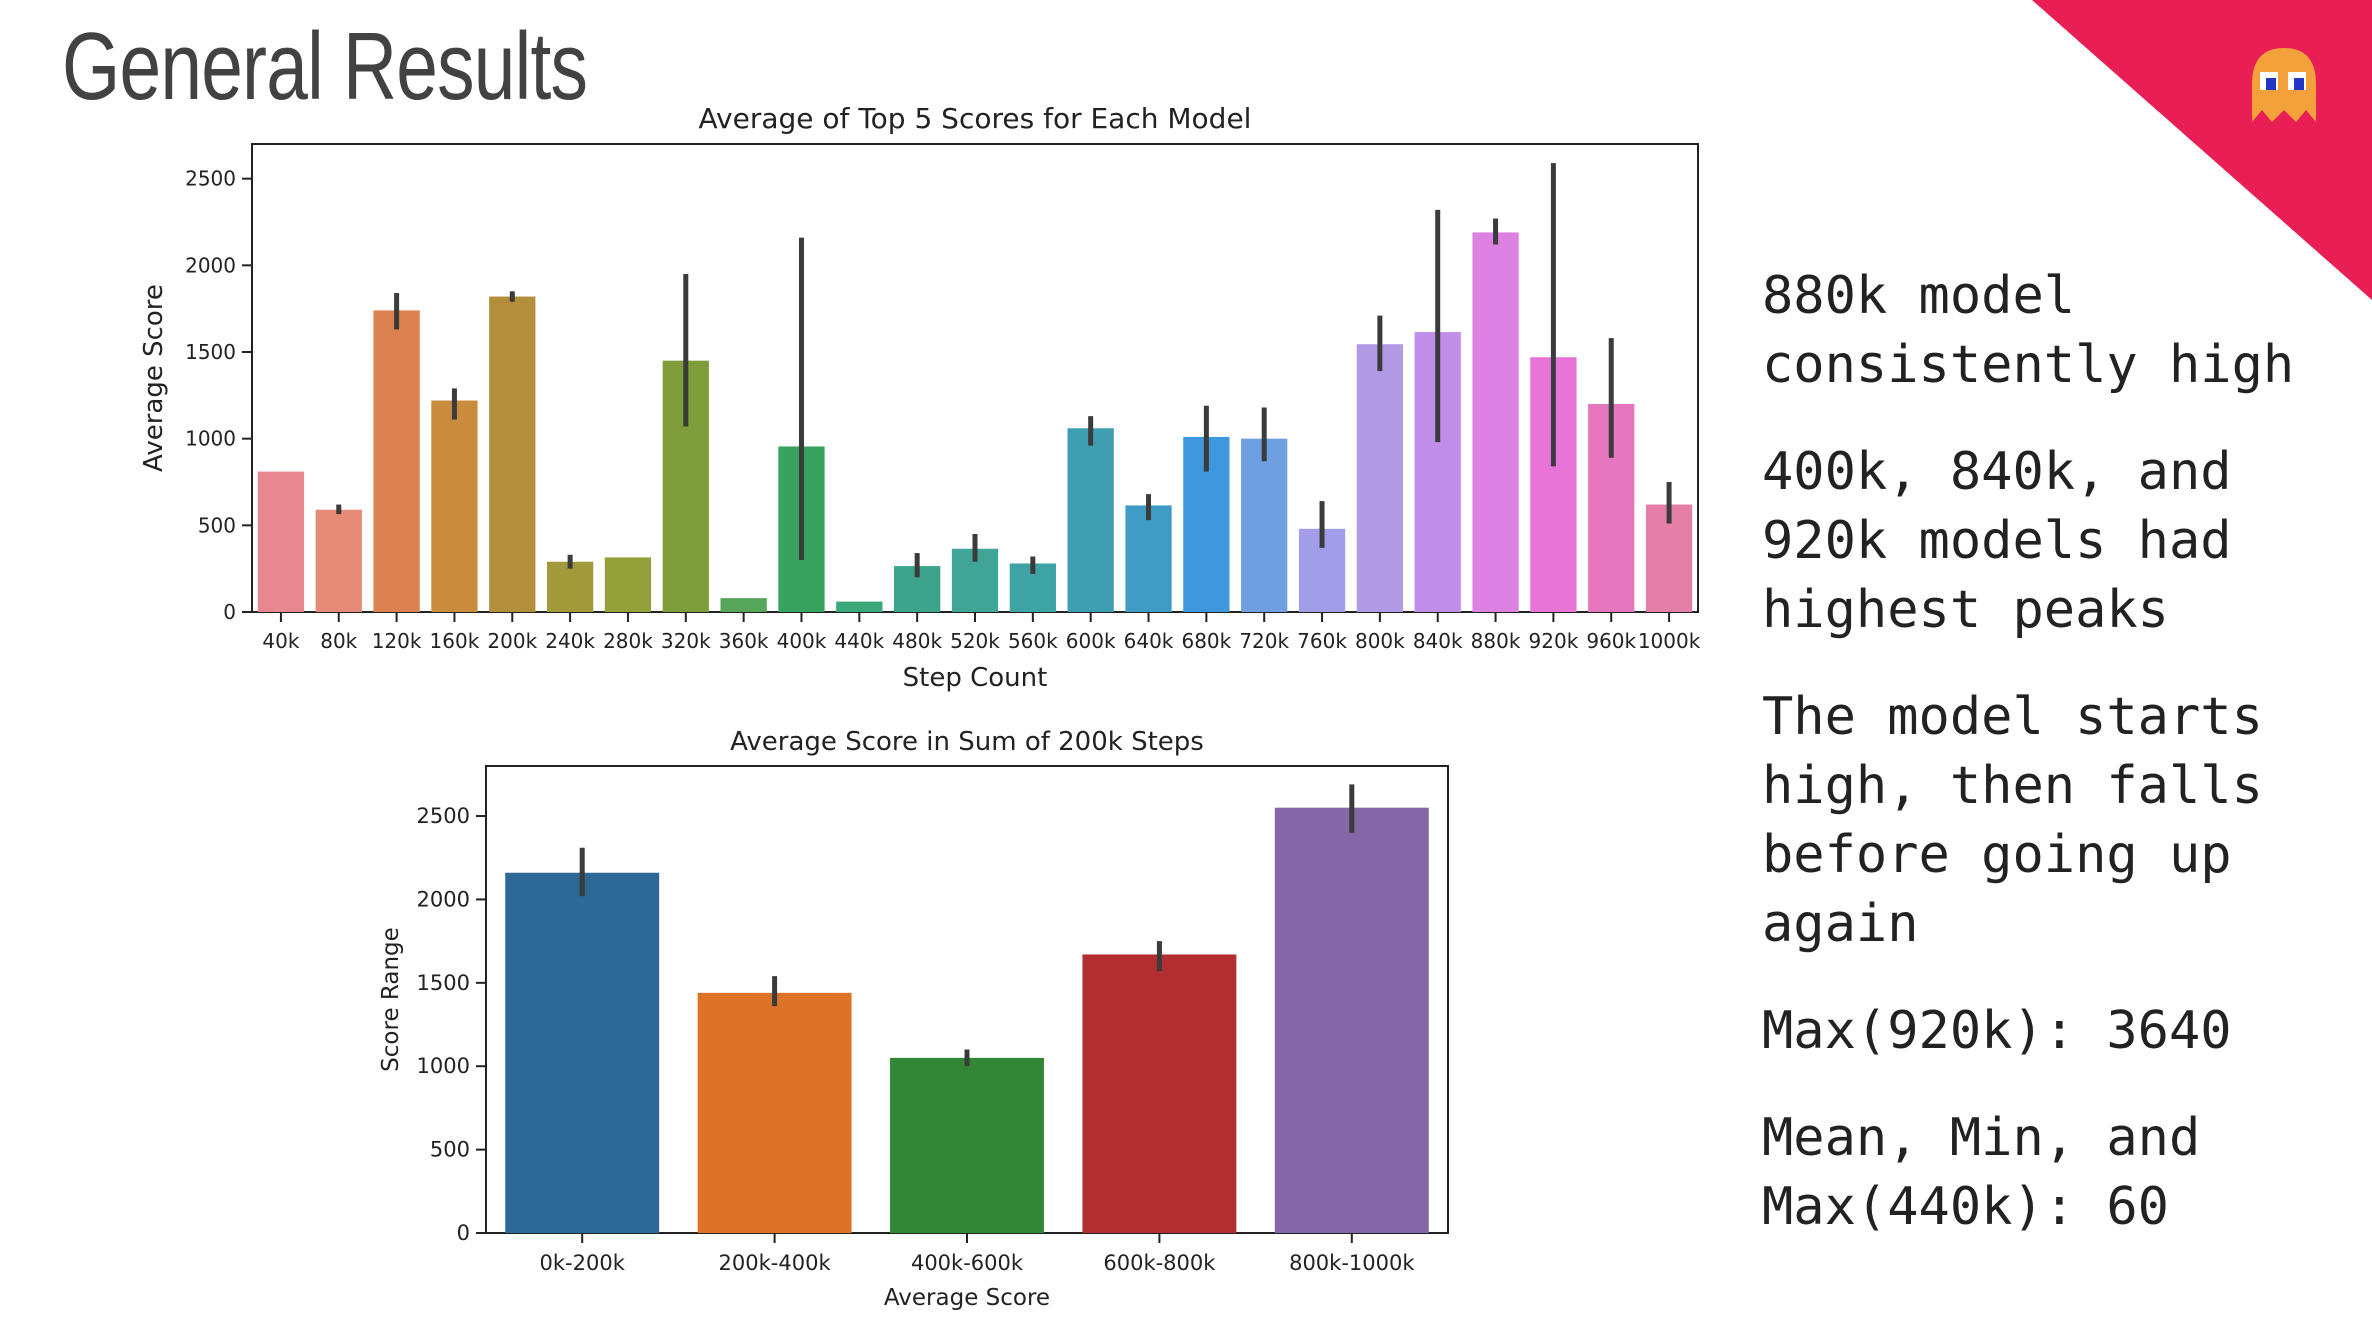 The height and width of the screenshot is (1332, 2372). I want to click on x-tick-label: 840k, so click(1438, 641).